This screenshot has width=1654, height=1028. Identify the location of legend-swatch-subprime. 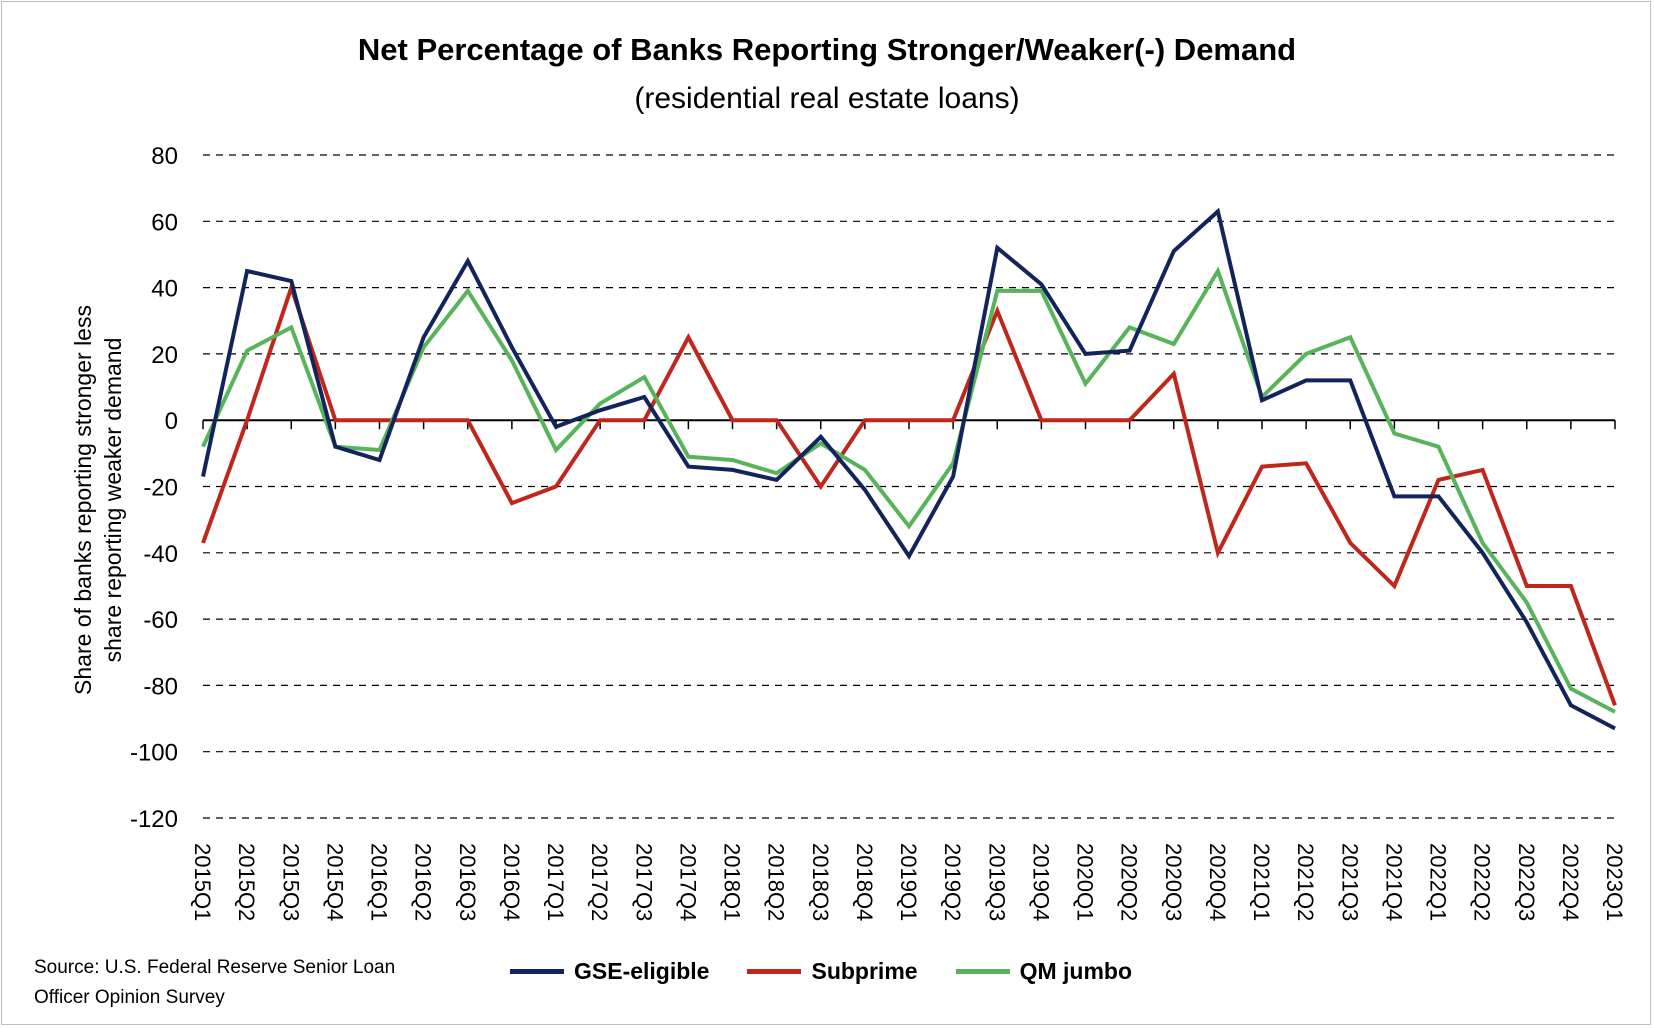
(774, 971).